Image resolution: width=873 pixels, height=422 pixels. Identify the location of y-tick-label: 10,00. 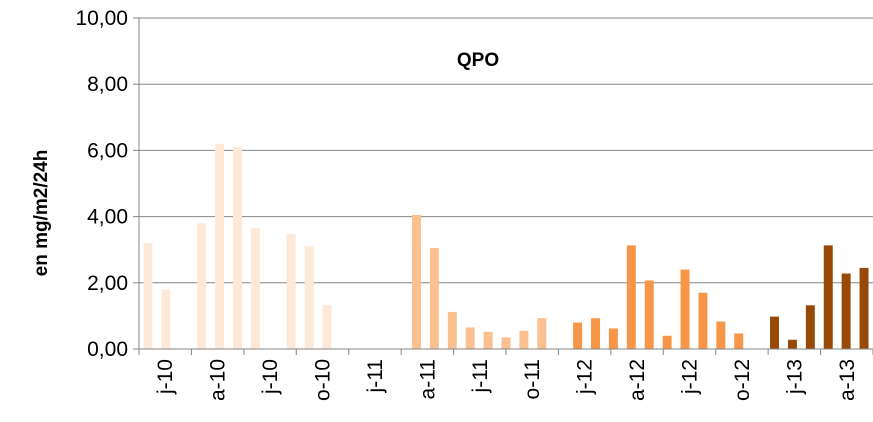
(101, 18).